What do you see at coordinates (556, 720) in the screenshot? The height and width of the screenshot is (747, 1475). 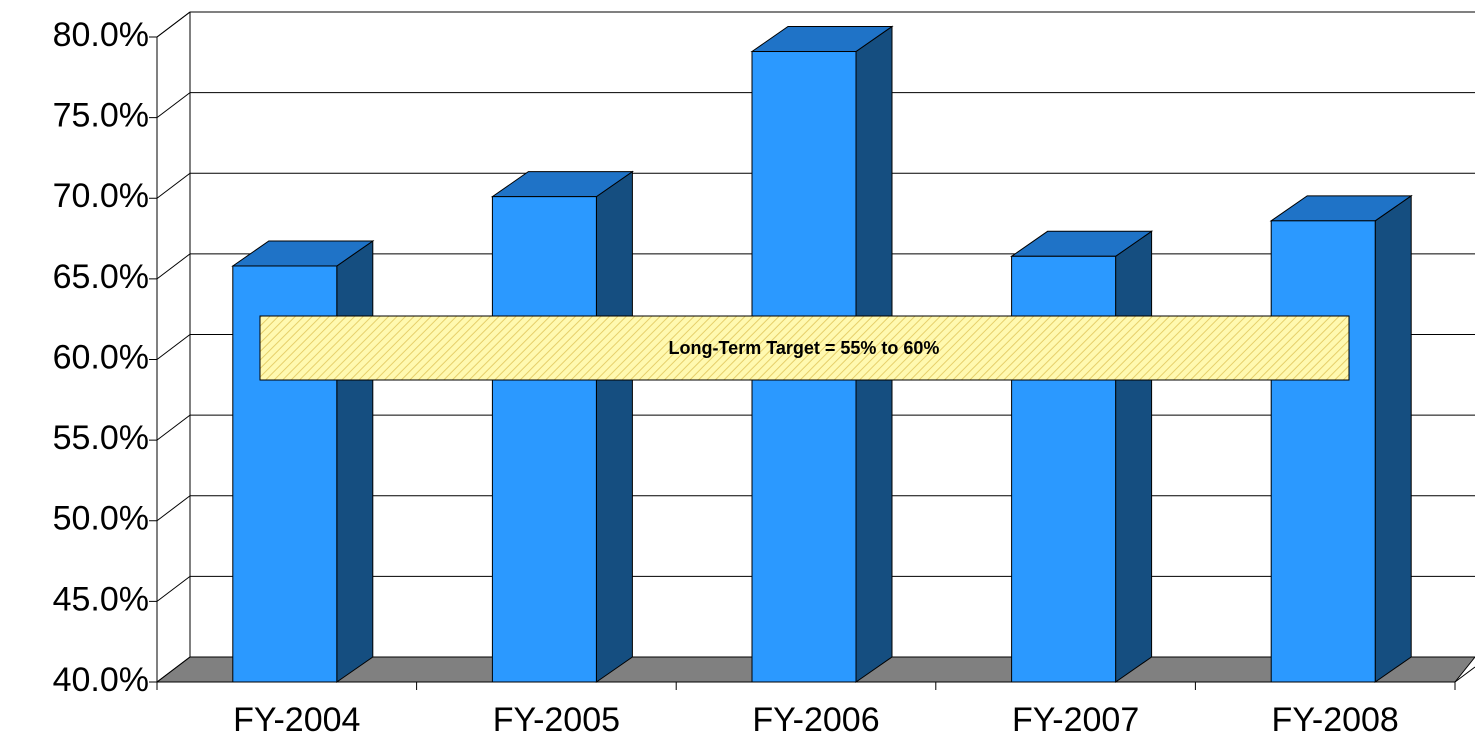 I see `x-tick-label: FY-2005` at bounding box center [556, 720].